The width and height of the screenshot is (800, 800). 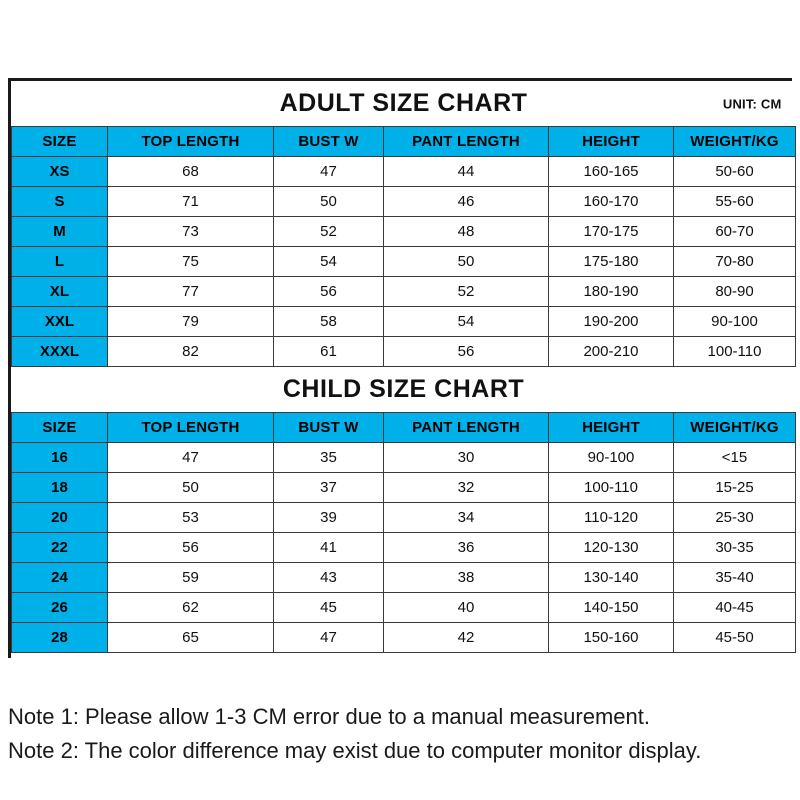 What do you see at coordinates (404, 321) in the screenshot?
I see `table-row: XXL 79 58 54 190-200 90-100` at bounding box center [404, 321].